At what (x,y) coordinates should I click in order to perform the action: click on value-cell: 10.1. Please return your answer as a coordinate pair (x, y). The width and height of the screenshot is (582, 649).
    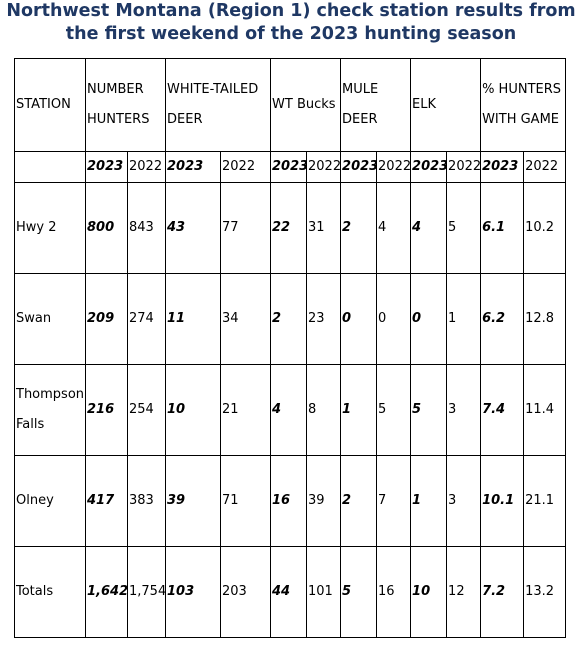
    Looking at the image, I should click on (502, 501).